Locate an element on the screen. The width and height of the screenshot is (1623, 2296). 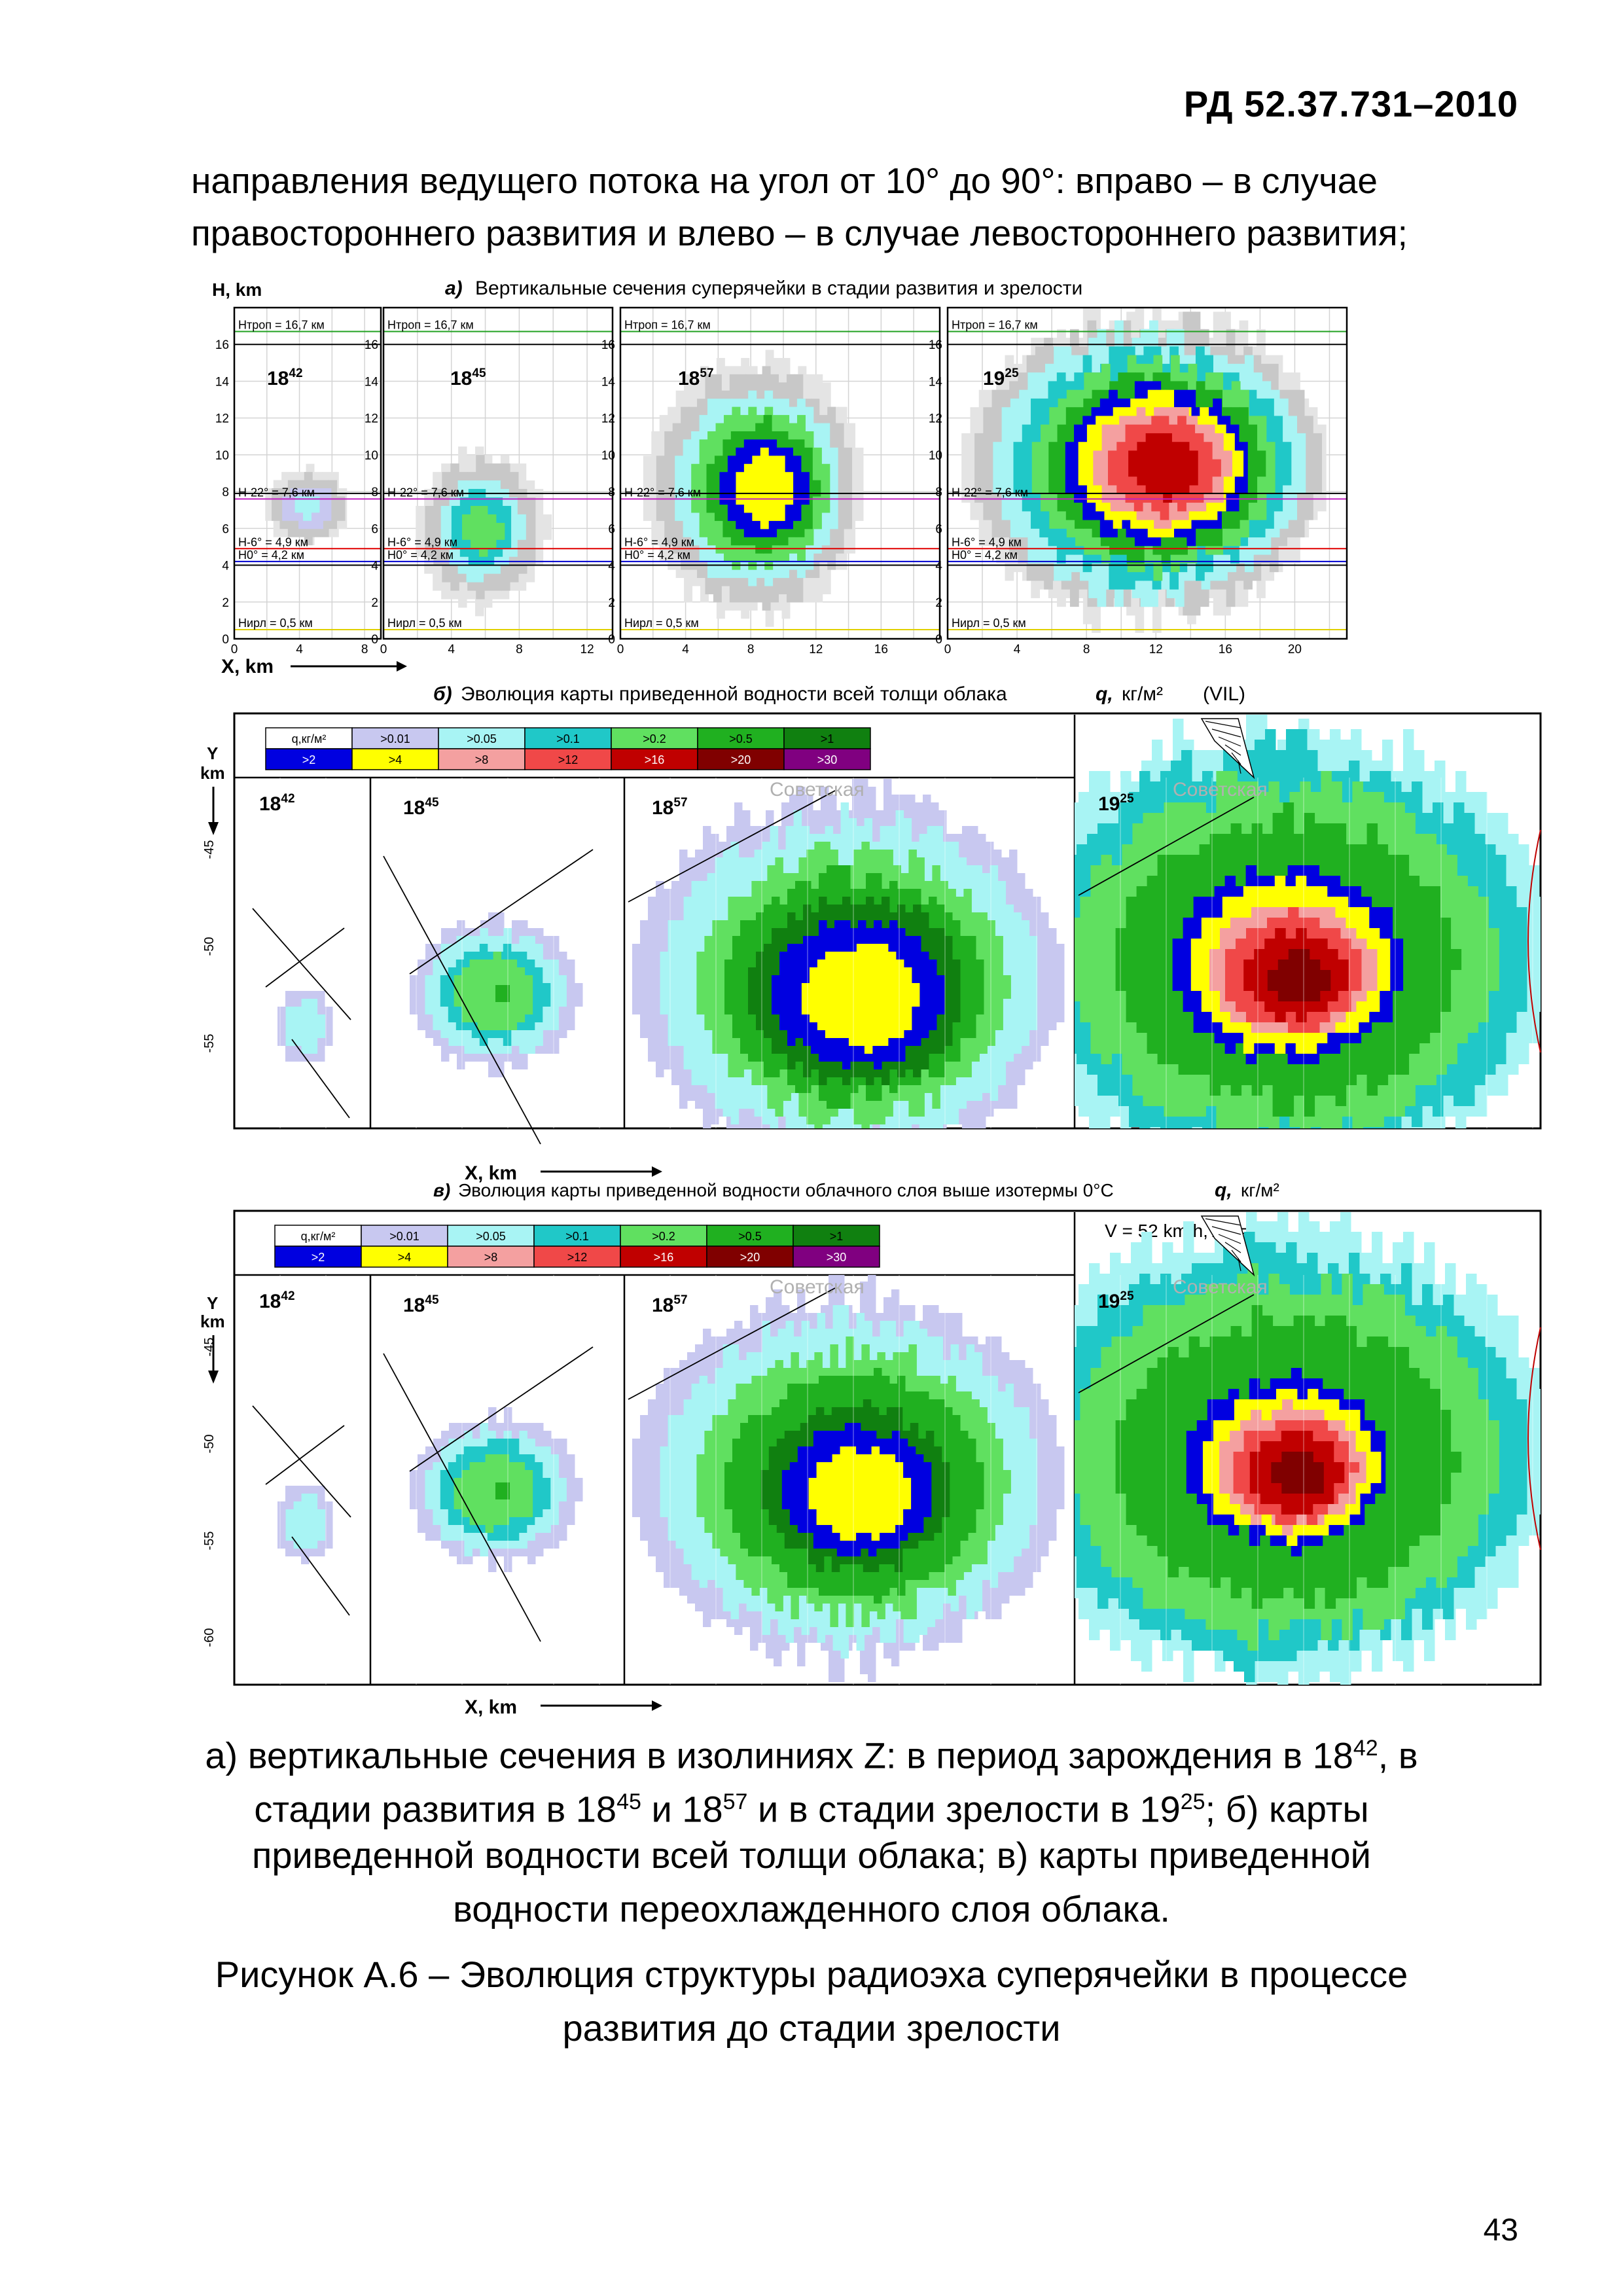
tropopause-line-label: Нтроп = 16,7 км is located at coordinates (995, 325).